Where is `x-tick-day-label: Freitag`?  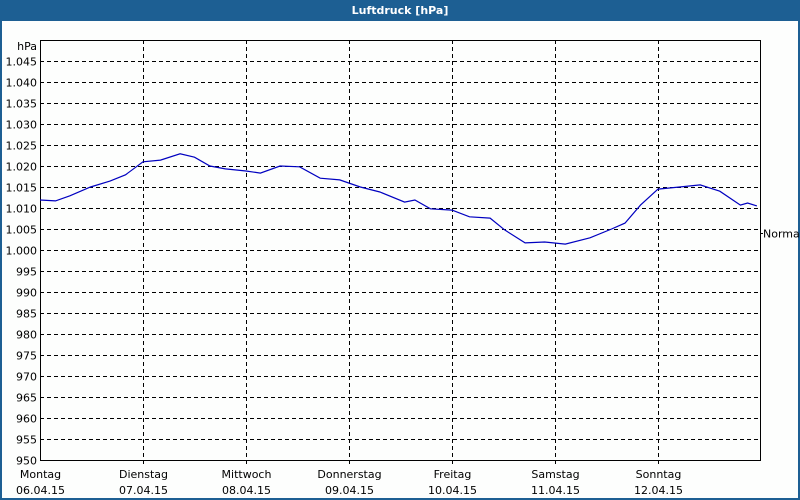 x-tick-day-label: Freitag is located at coordinates (453, 474).